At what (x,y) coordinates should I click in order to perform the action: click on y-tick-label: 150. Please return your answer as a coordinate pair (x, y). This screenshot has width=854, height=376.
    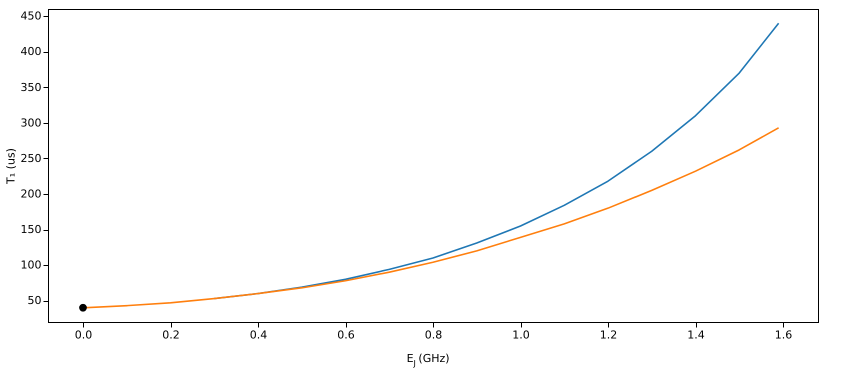
    Looking at the image, I should click on (31, 229).